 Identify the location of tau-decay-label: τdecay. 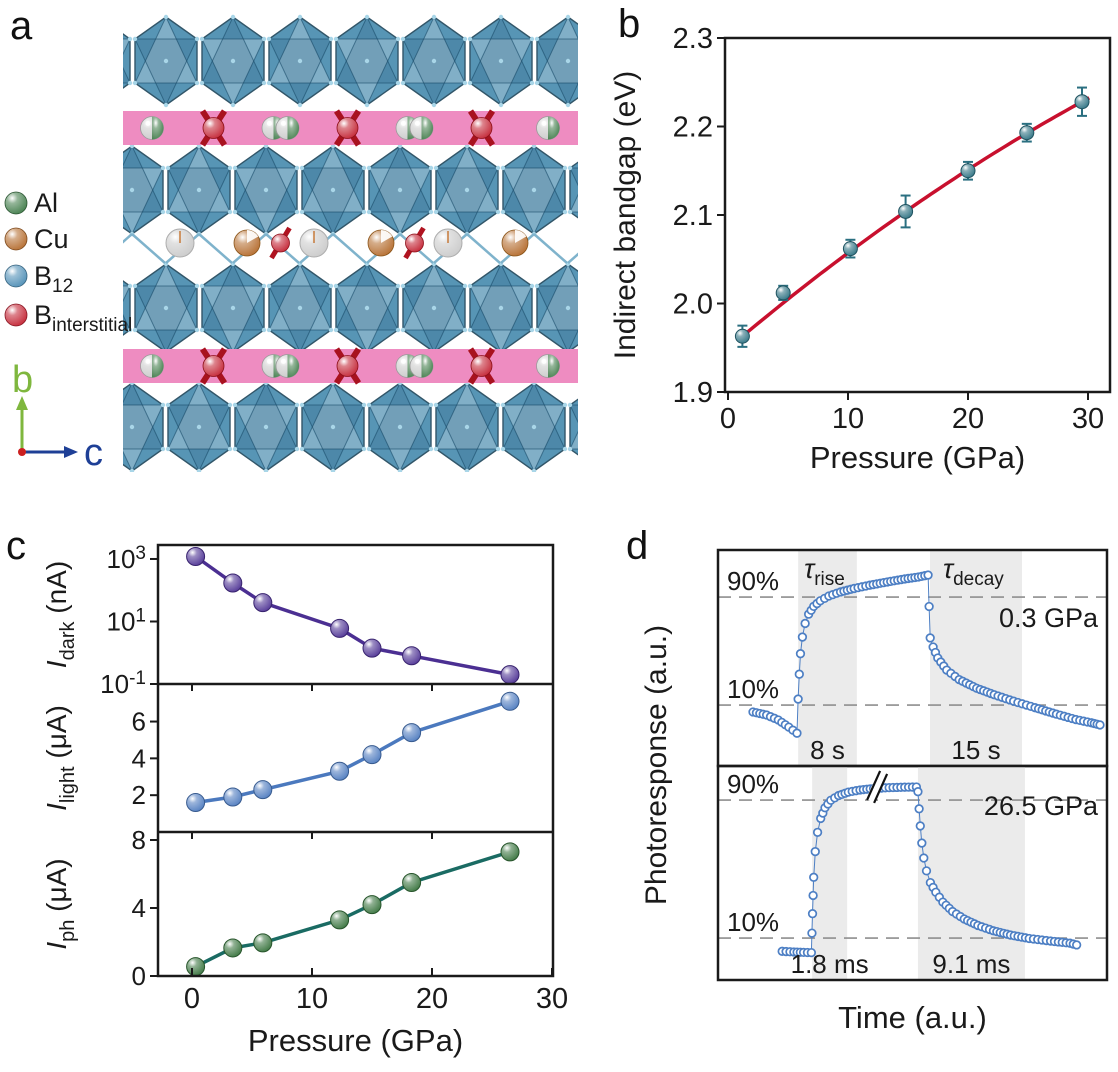
(973, 572).